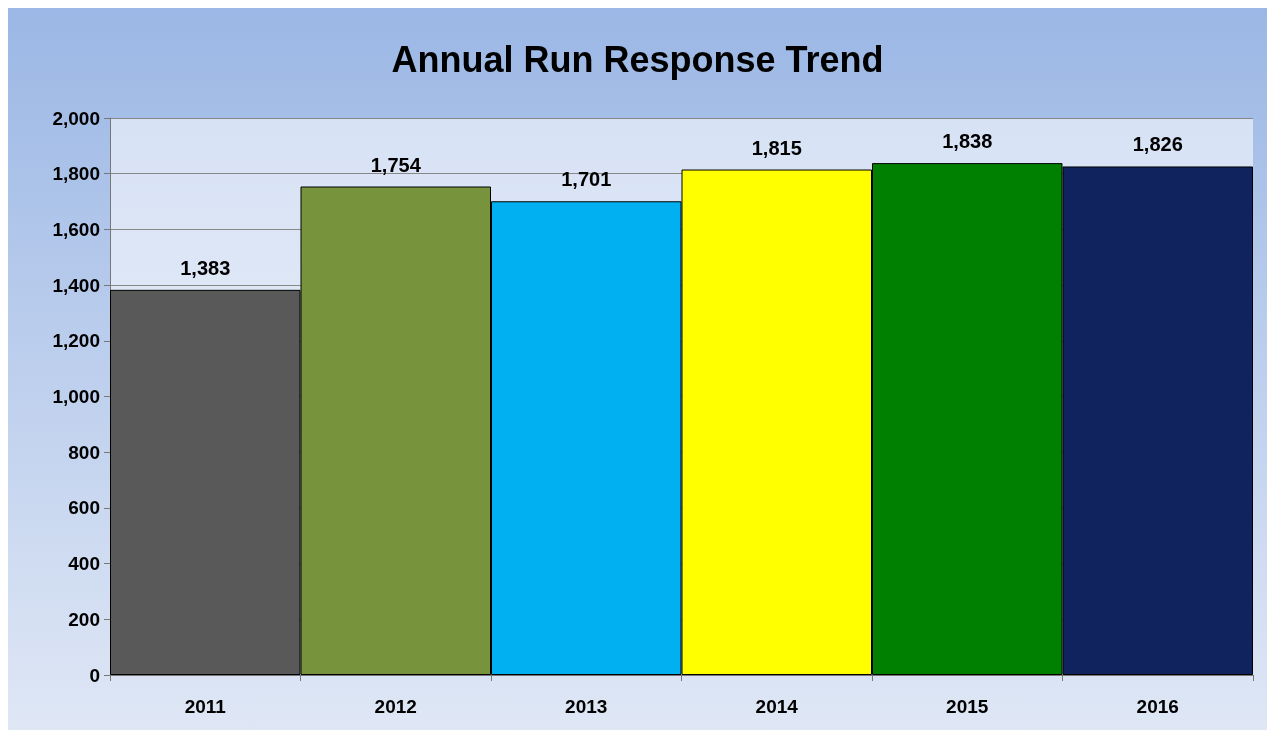 The height and width of the screenshot is (738, 1275). What do you see at coordinates (395, 706) in the screenshot?
I see `x-tick-label: 2012` at bounding box center [395, 706].